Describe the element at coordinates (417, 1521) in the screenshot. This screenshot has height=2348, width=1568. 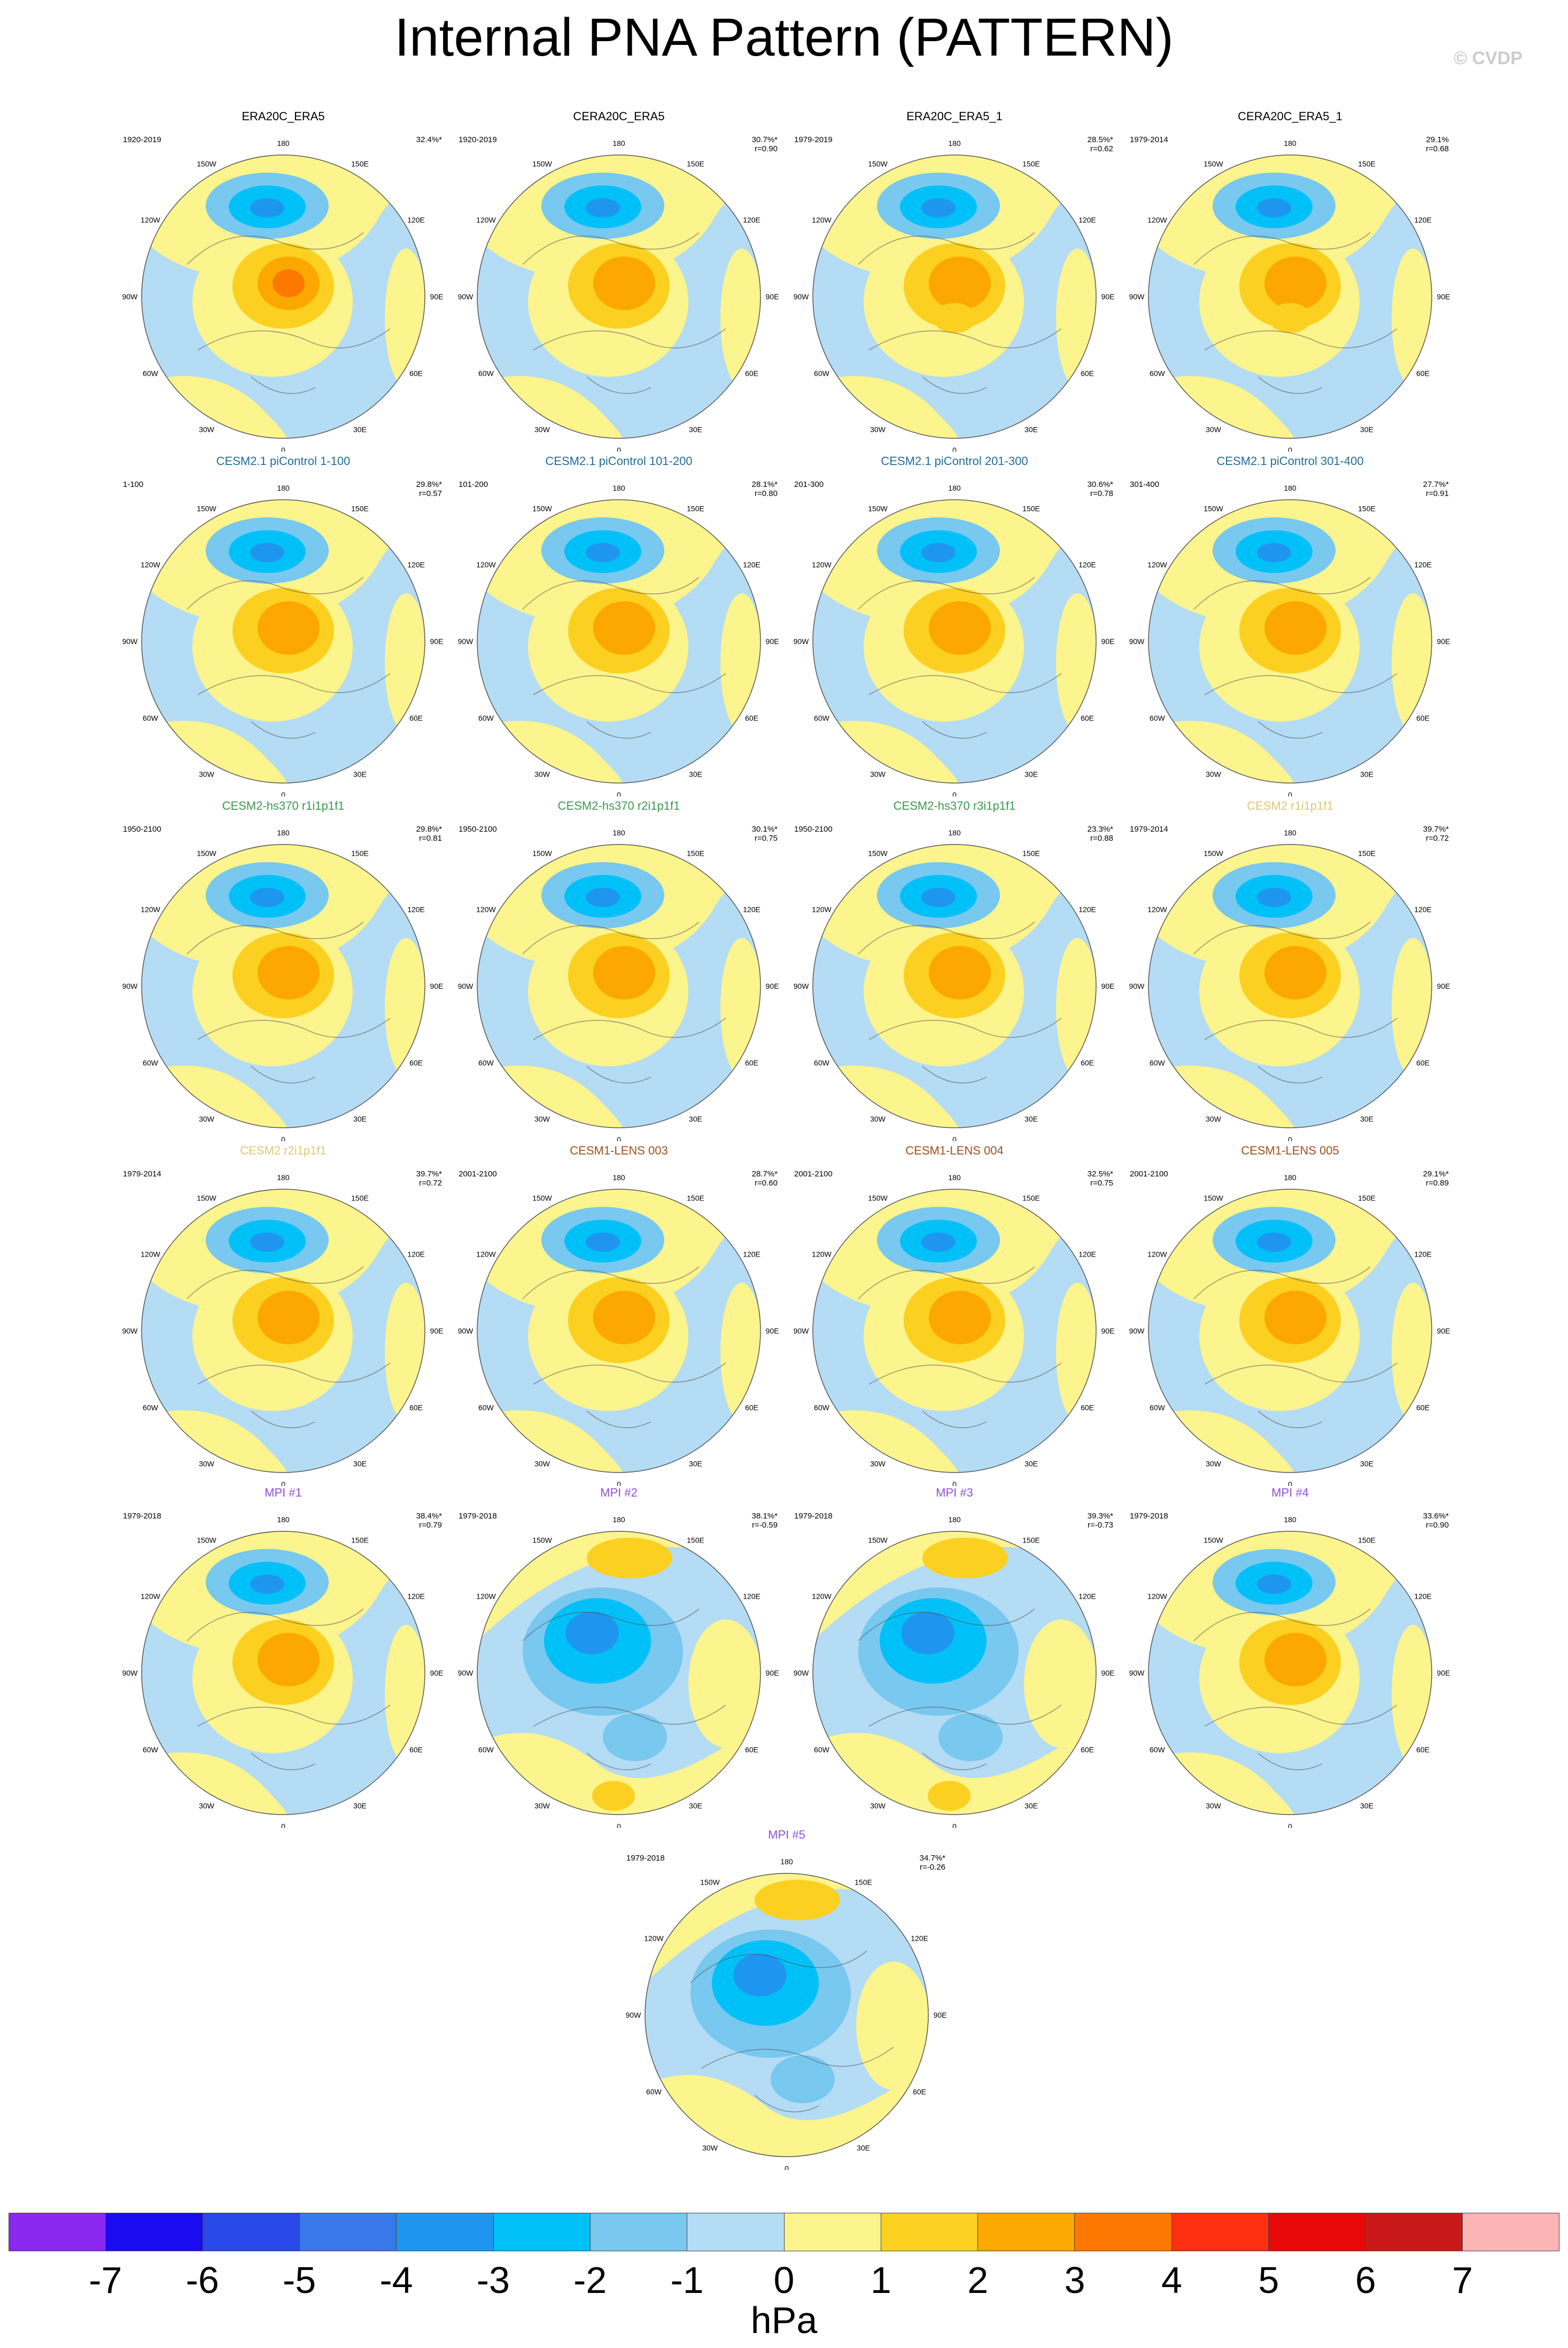
I see `panel-stats: 38.4%* r=0.79` at that location.